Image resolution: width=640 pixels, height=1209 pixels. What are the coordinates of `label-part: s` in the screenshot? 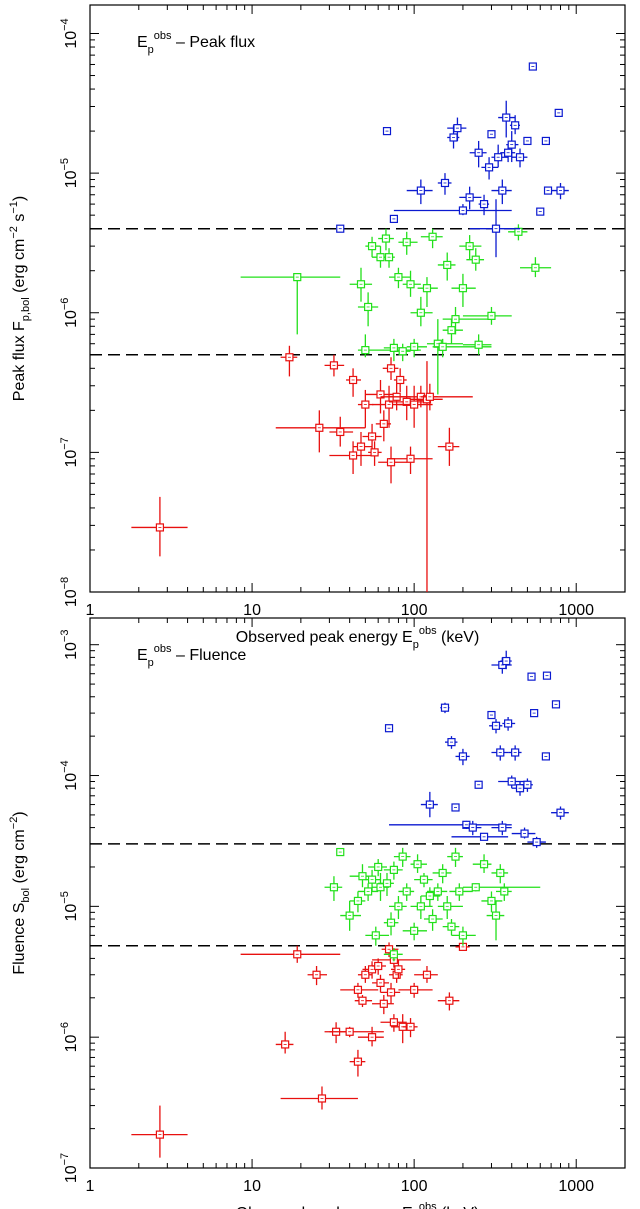 It's located at (19, 220).